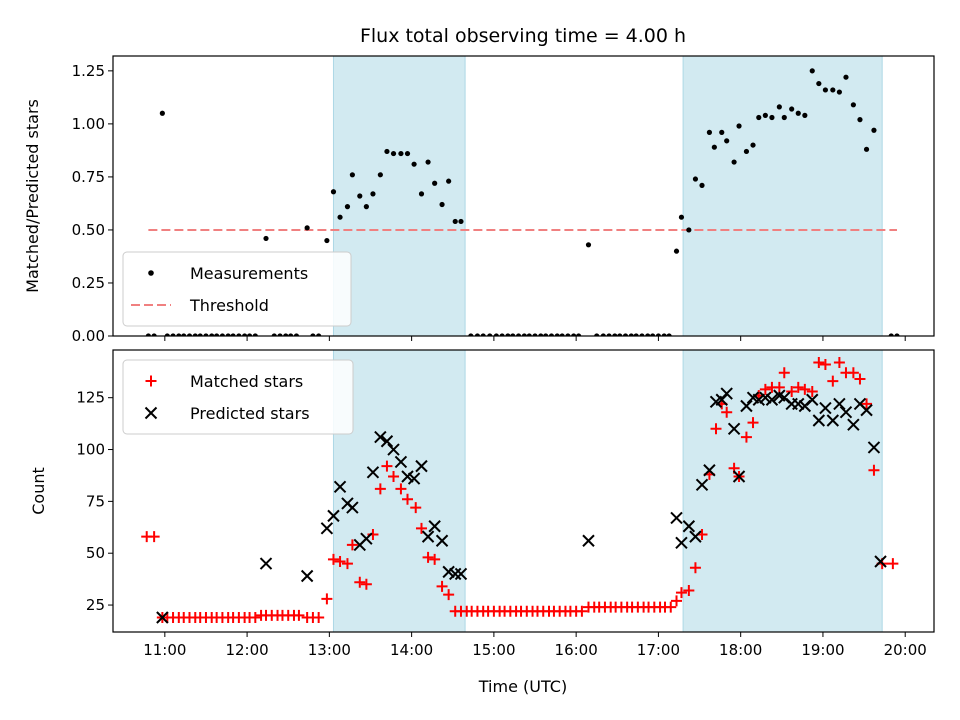 The image size is (960, 720). Describe the element at coordinates (237, 289) in the screenshot. I see `legend: Measurements Threshold` at that location.